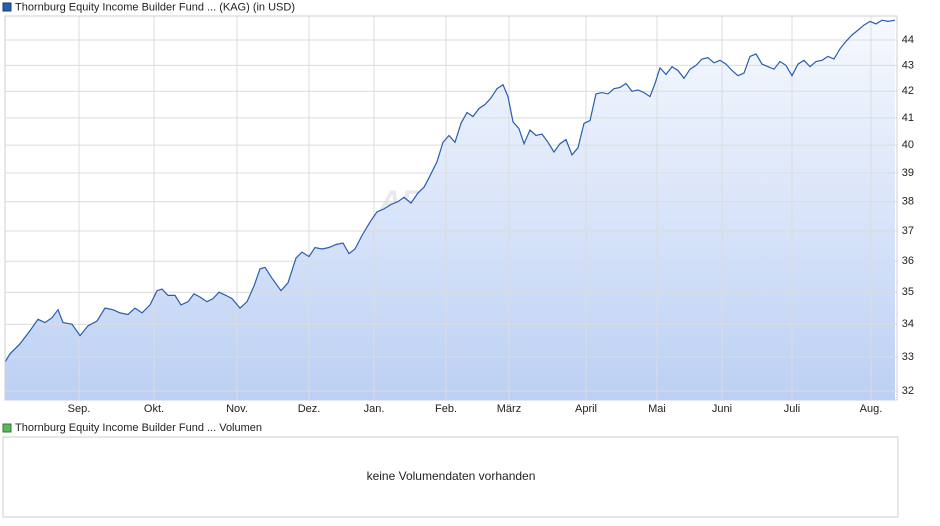  I want to click on y-tick-label: 36, so click(908, 261).